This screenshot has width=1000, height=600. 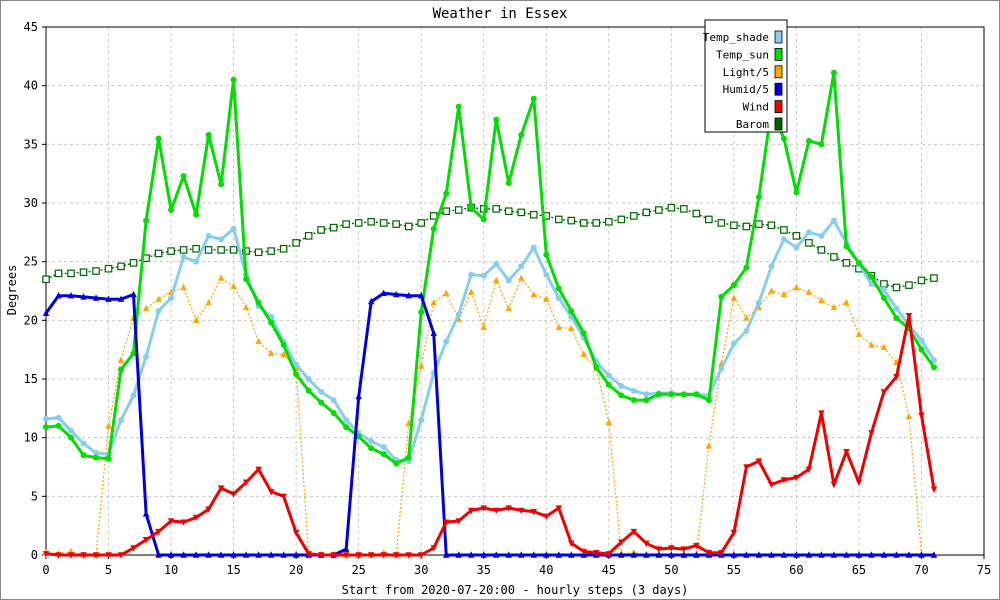 I want to click on y-tick-label: 10, so click(x=31, y=438).